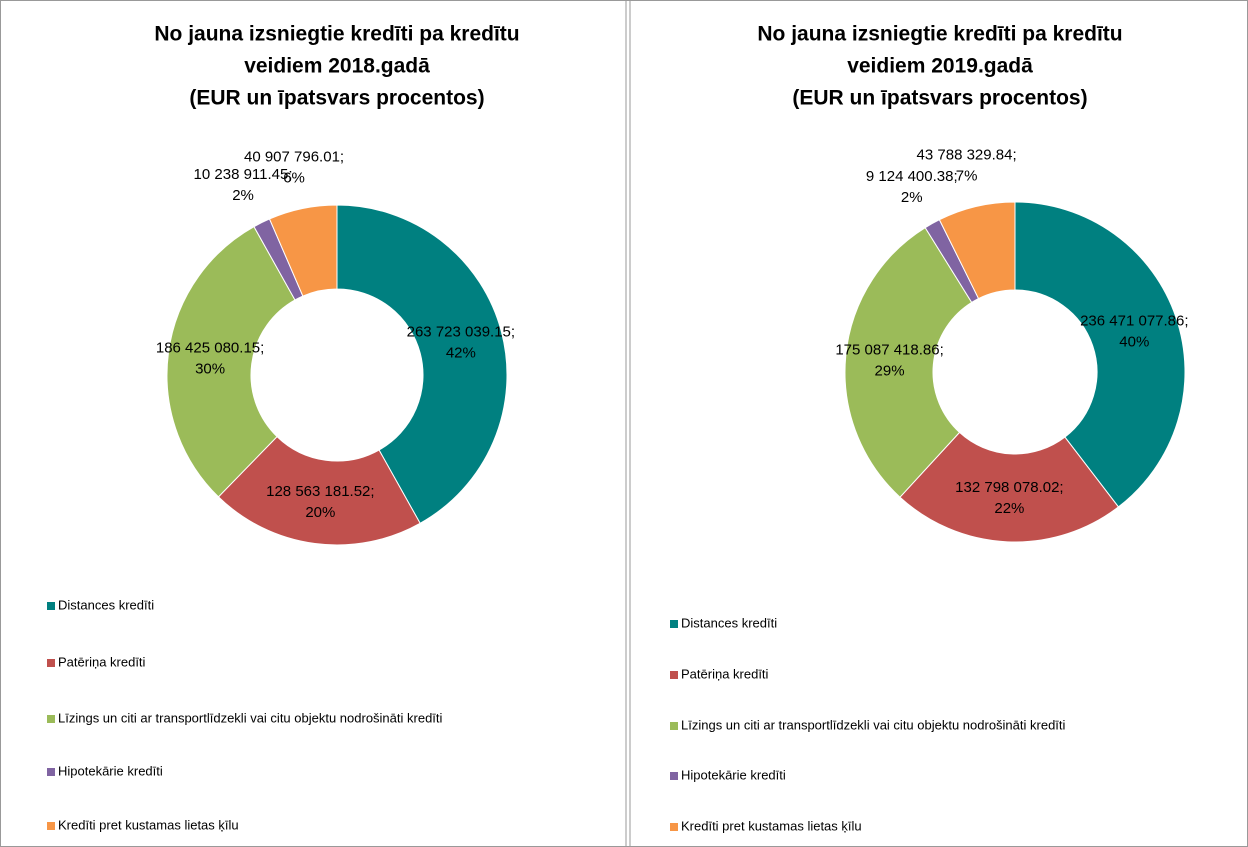  I want to click on chart-title: veidiem 2019.gadā, so click(940, 66).